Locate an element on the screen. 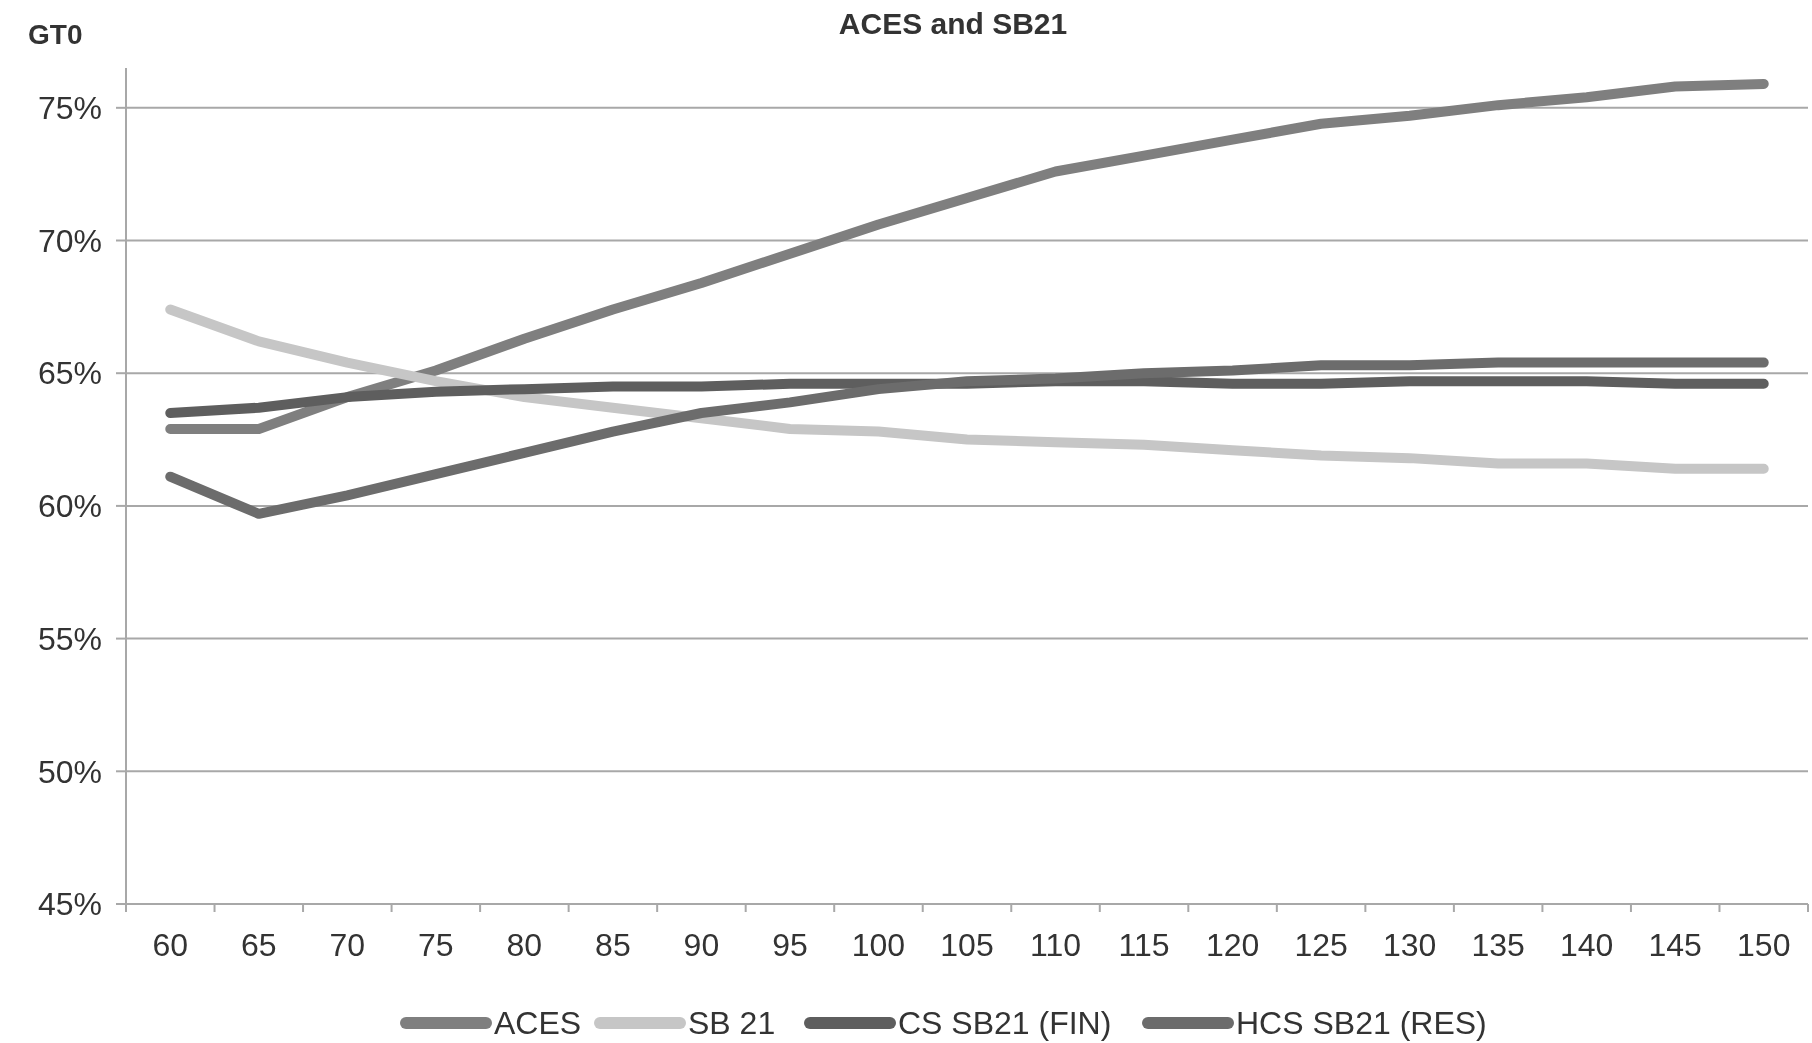 The image size is (1812, 1043). x-tick-label: 150 is located at coordinates (1764, 945).